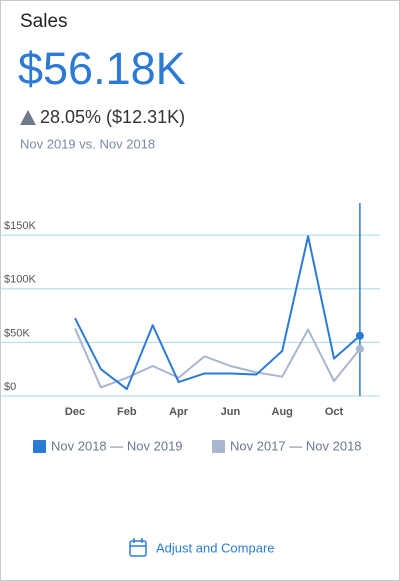 This screenshot has width=400, height=581. Describe the element at coordinates (127, 412) in the screenshot. I see `x-tick-label: Feb` at that location.